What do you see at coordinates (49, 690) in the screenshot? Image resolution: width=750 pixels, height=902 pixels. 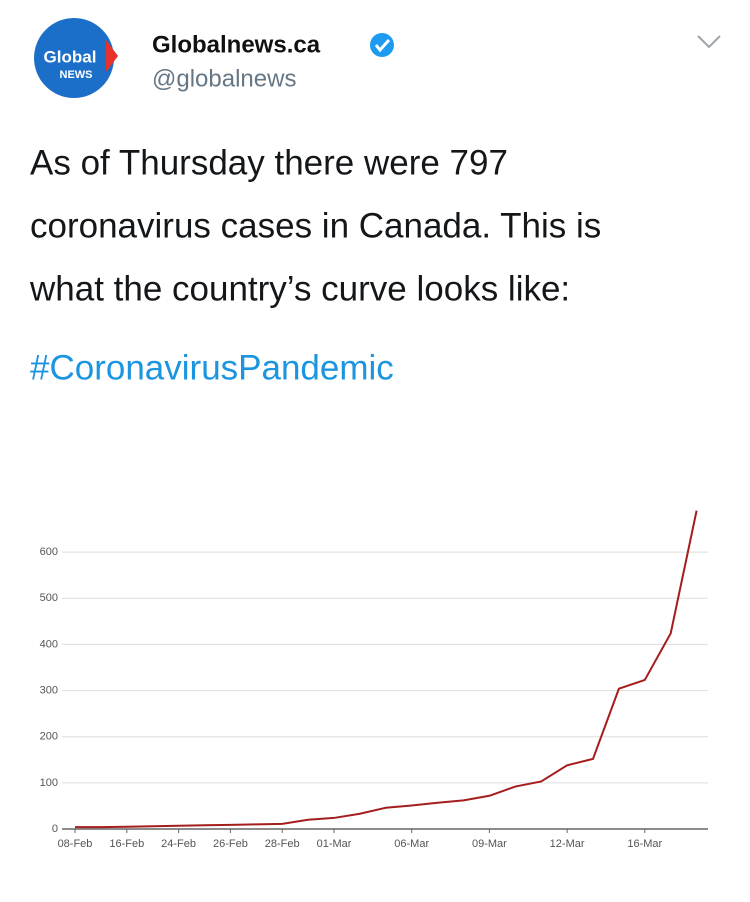 I see `y-tick-label: 300` at bounding box center [49, 690].